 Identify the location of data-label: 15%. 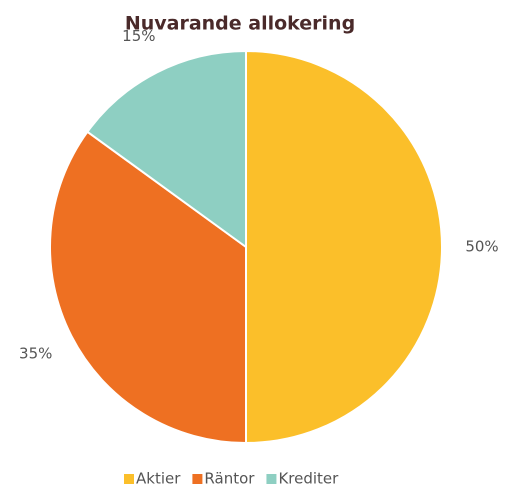
(138, 36).